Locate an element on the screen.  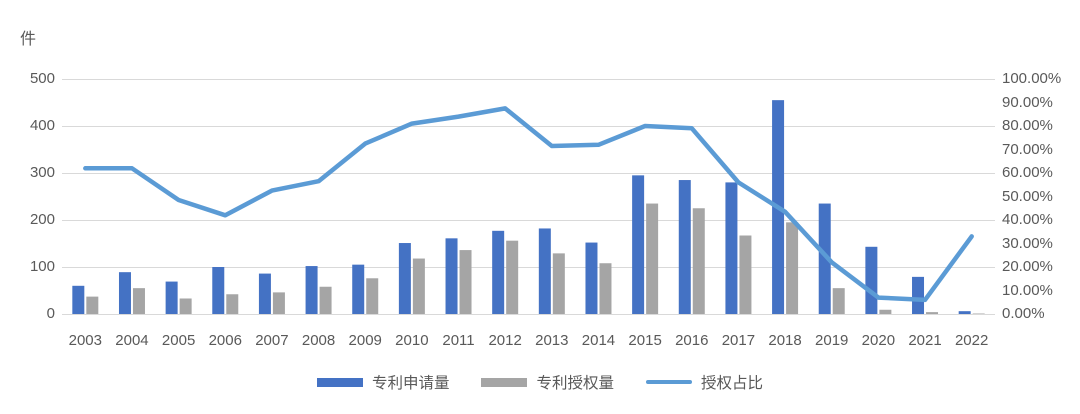
right-axis-tick: 80.00% is located at coordinates (1027, 125).